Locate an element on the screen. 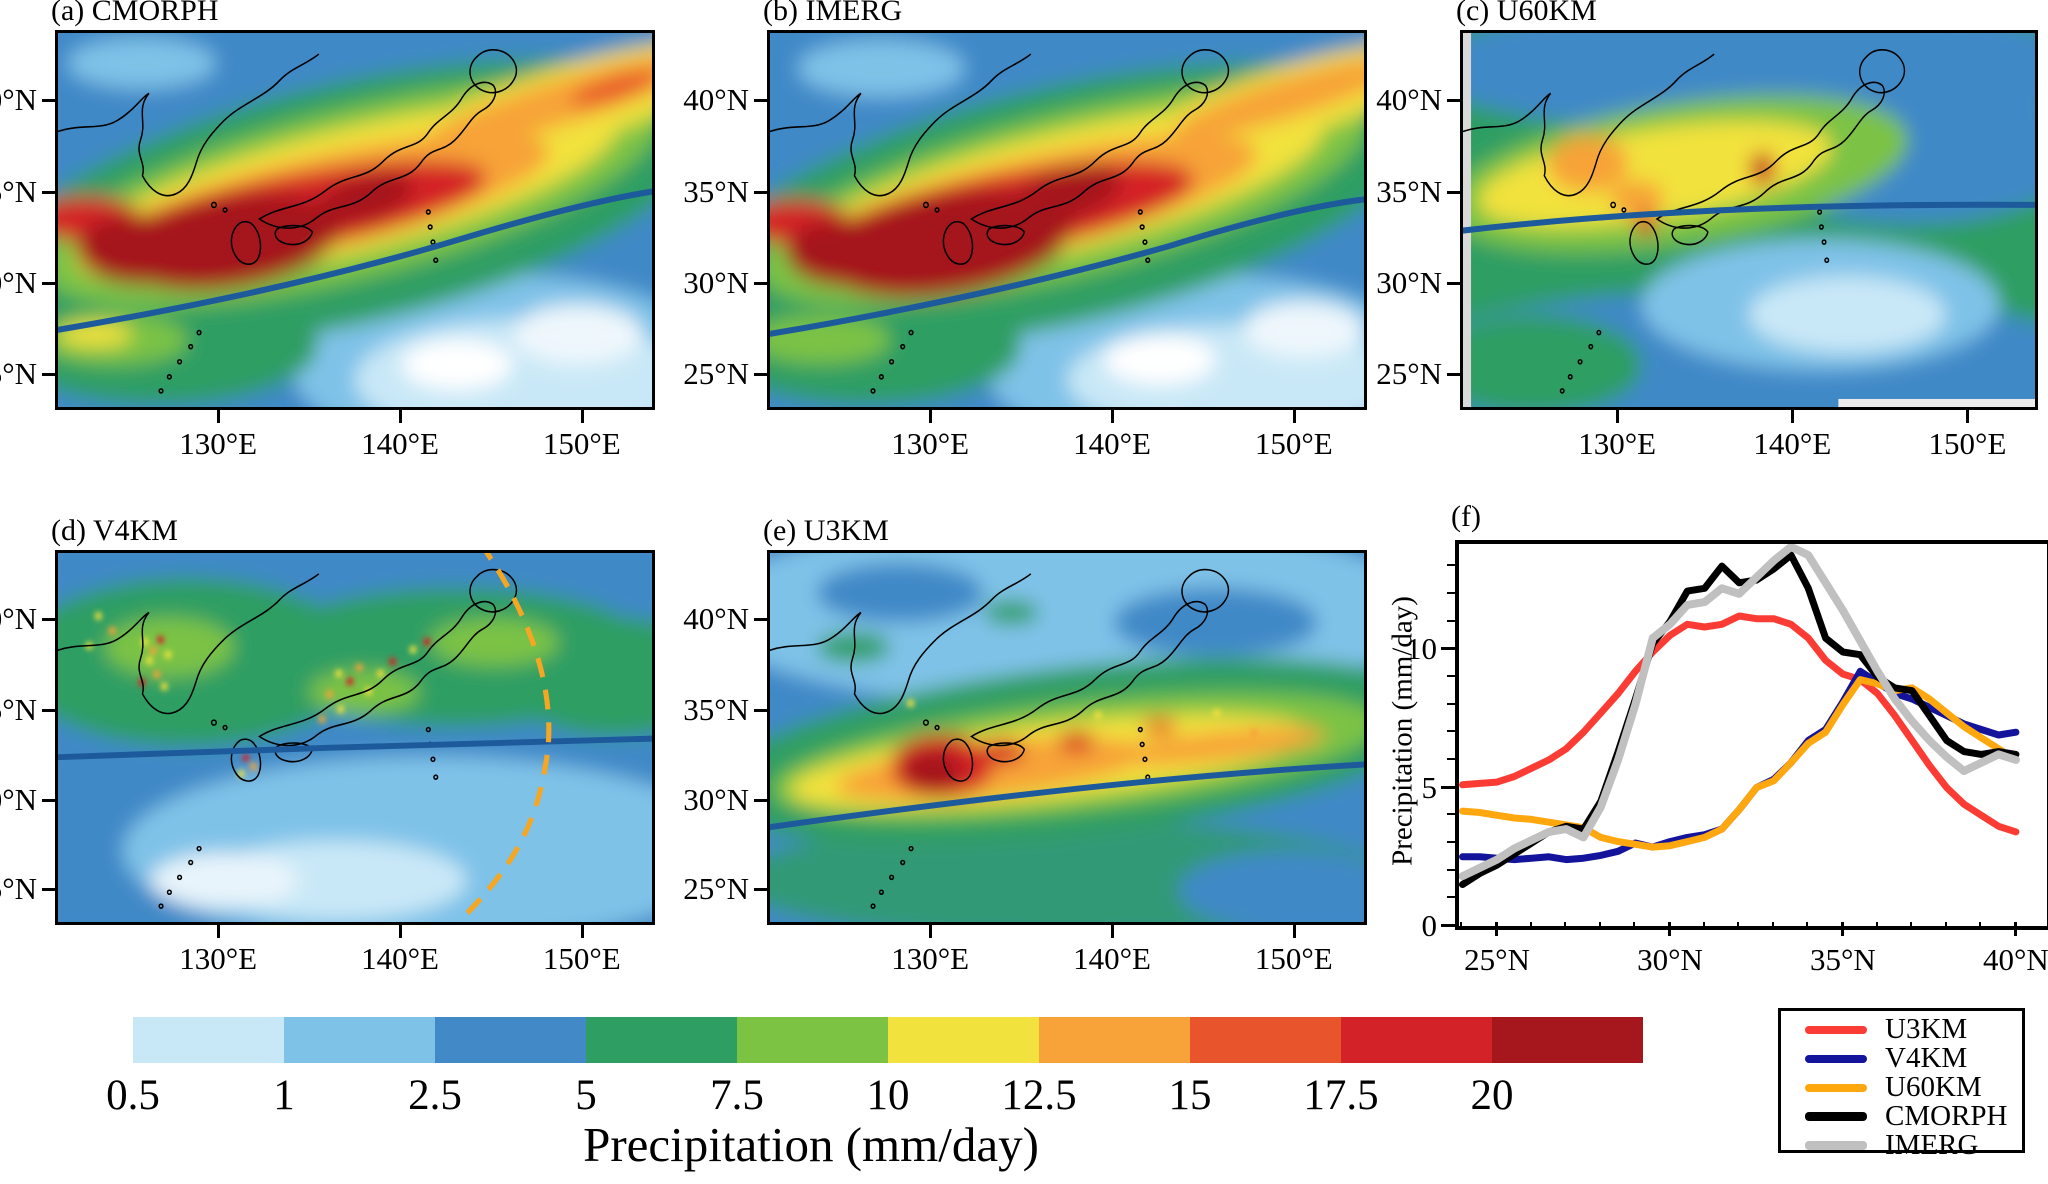 The height and width of the screenshot is (1184, 2048). panel-b-title: (b) IMERG is located at coordinates (833, 13).